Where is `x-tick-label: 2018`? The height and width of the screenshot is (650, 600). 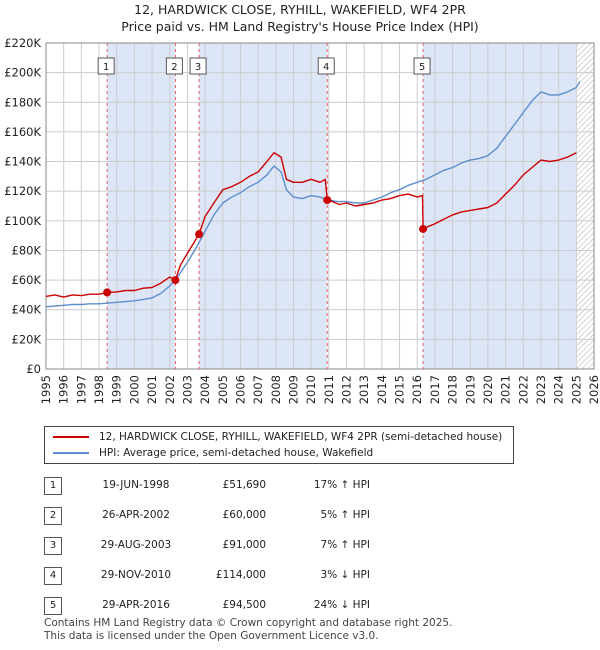
x-tick-label: 2018 is located at coordinates (453, 389).